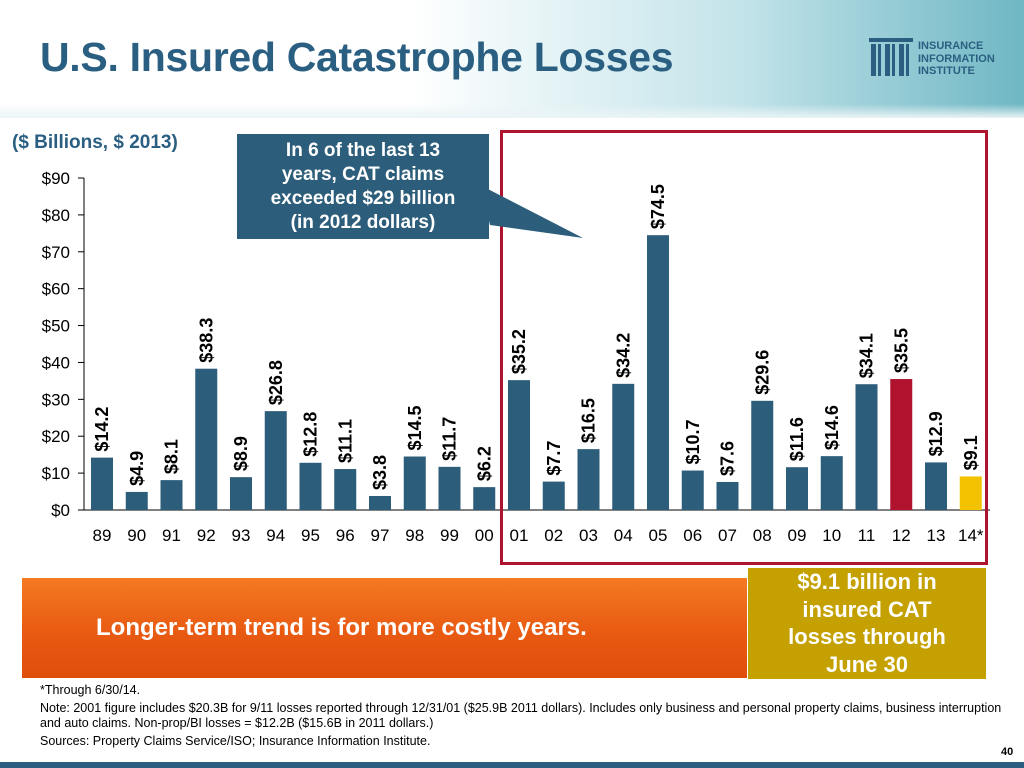 Image resolution: width=1024 pixels, height=768 pixels. I want to click on value-label: $26.8, so click(276, 382).